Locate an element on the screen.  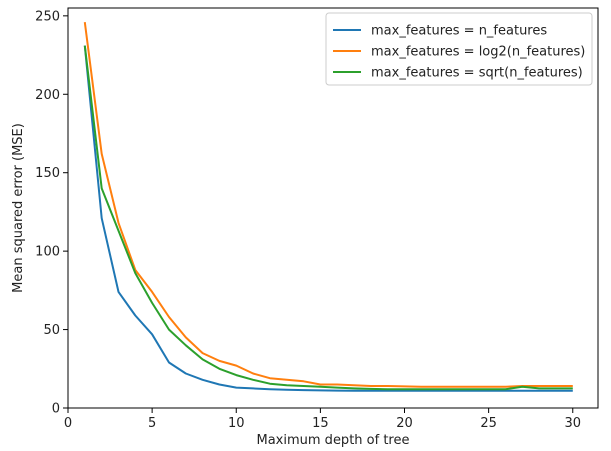
x-tick-label: 15 is located at coordinates (320, 423).